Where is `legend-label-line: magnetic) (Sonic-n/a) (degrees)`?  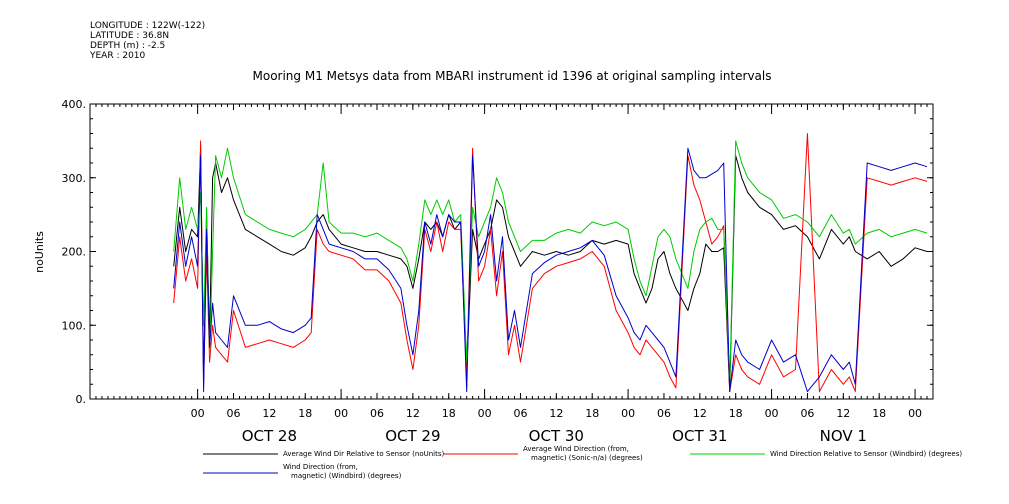 legend-label-line: magnetic) (Sonic-n/a) (degrees) is located at coordinates (587, 458).